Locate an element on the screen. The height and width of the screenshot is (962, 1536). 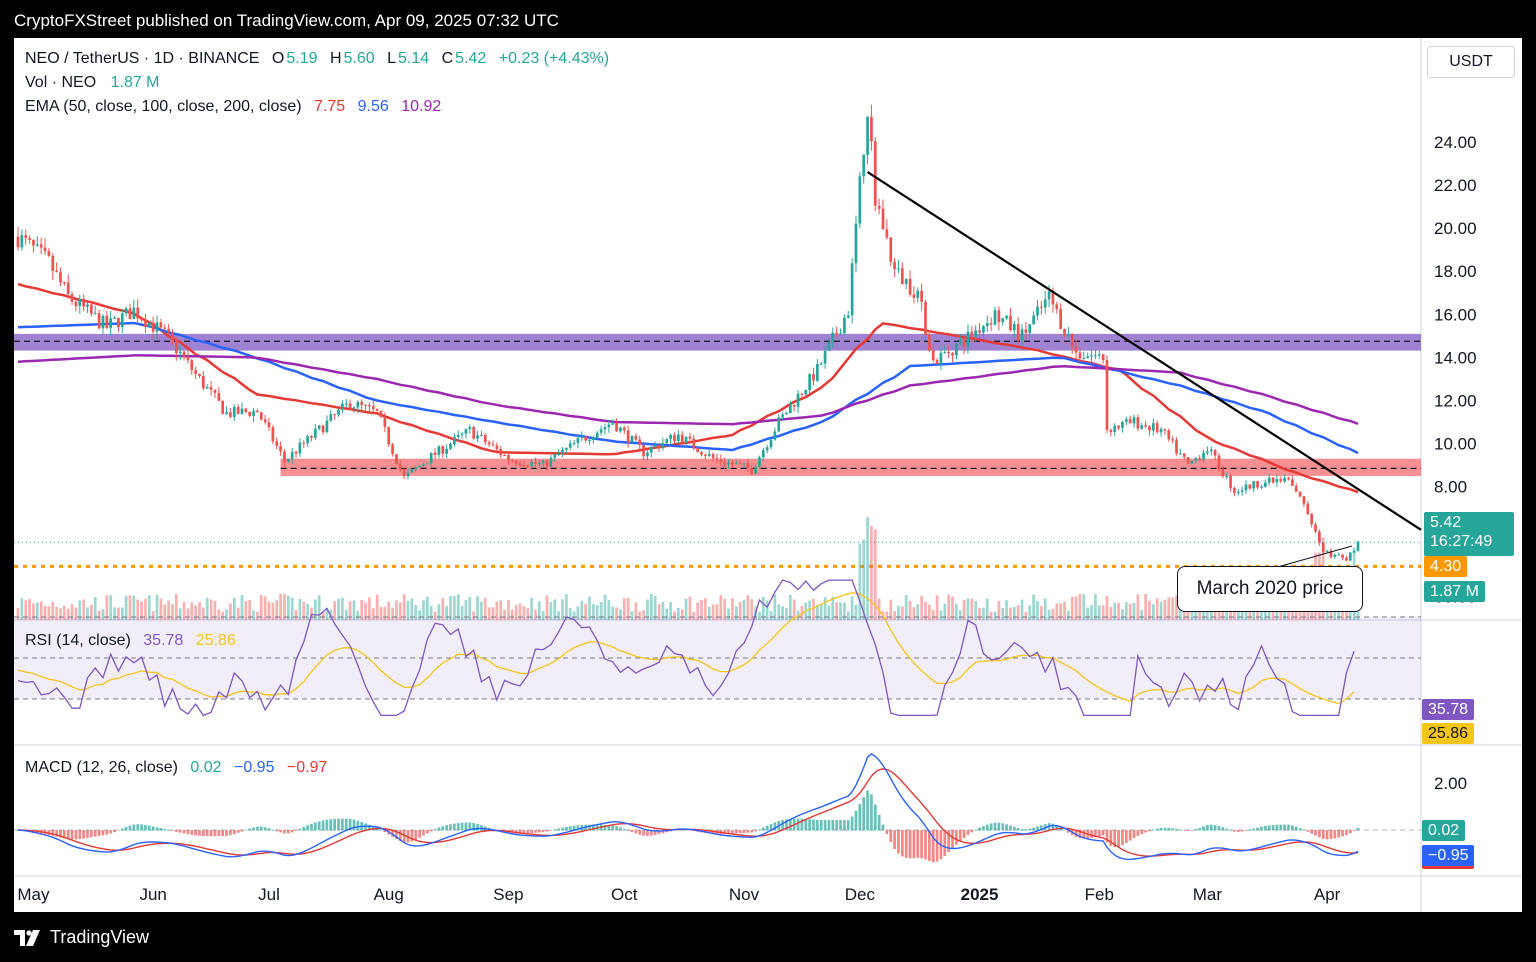
rsi-legend: RSI (14, close) 35.78 25.86 is located at coordinates (131, 641).